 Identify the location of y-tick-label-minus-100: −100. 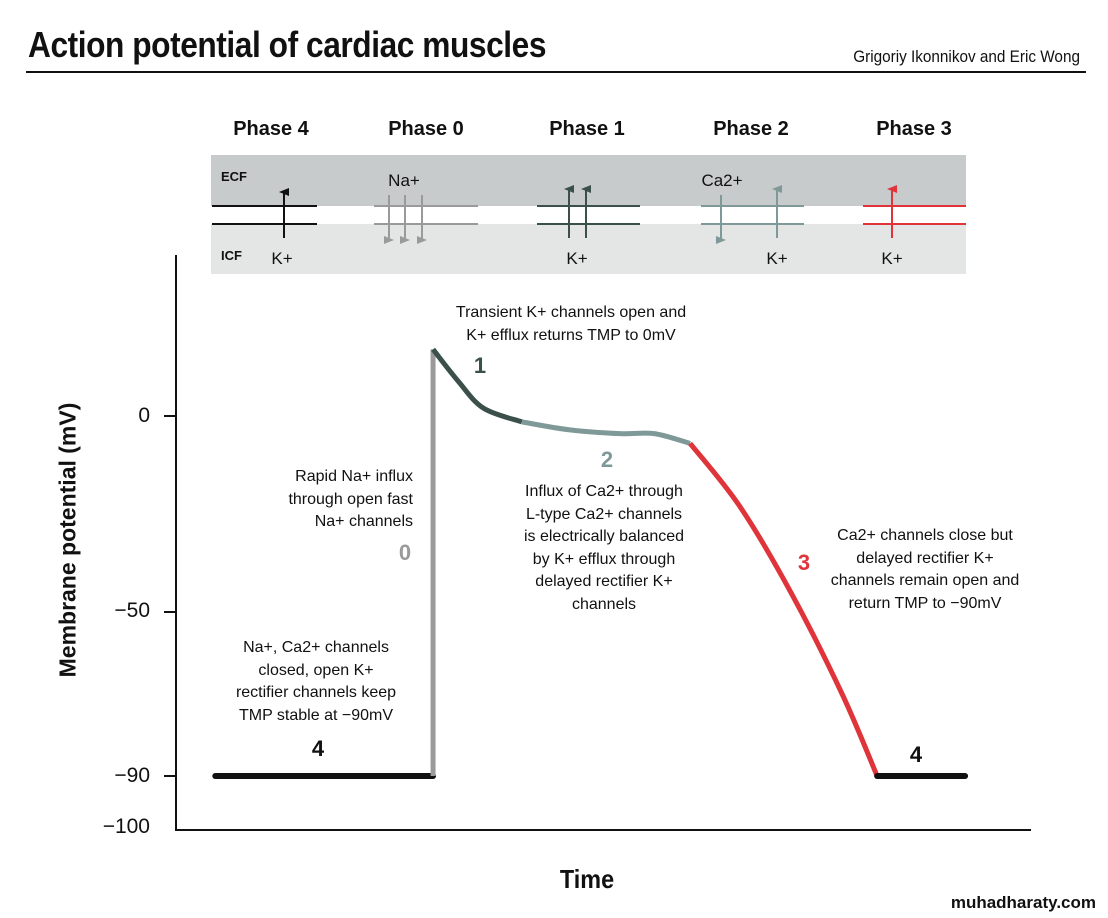
(126, 826).